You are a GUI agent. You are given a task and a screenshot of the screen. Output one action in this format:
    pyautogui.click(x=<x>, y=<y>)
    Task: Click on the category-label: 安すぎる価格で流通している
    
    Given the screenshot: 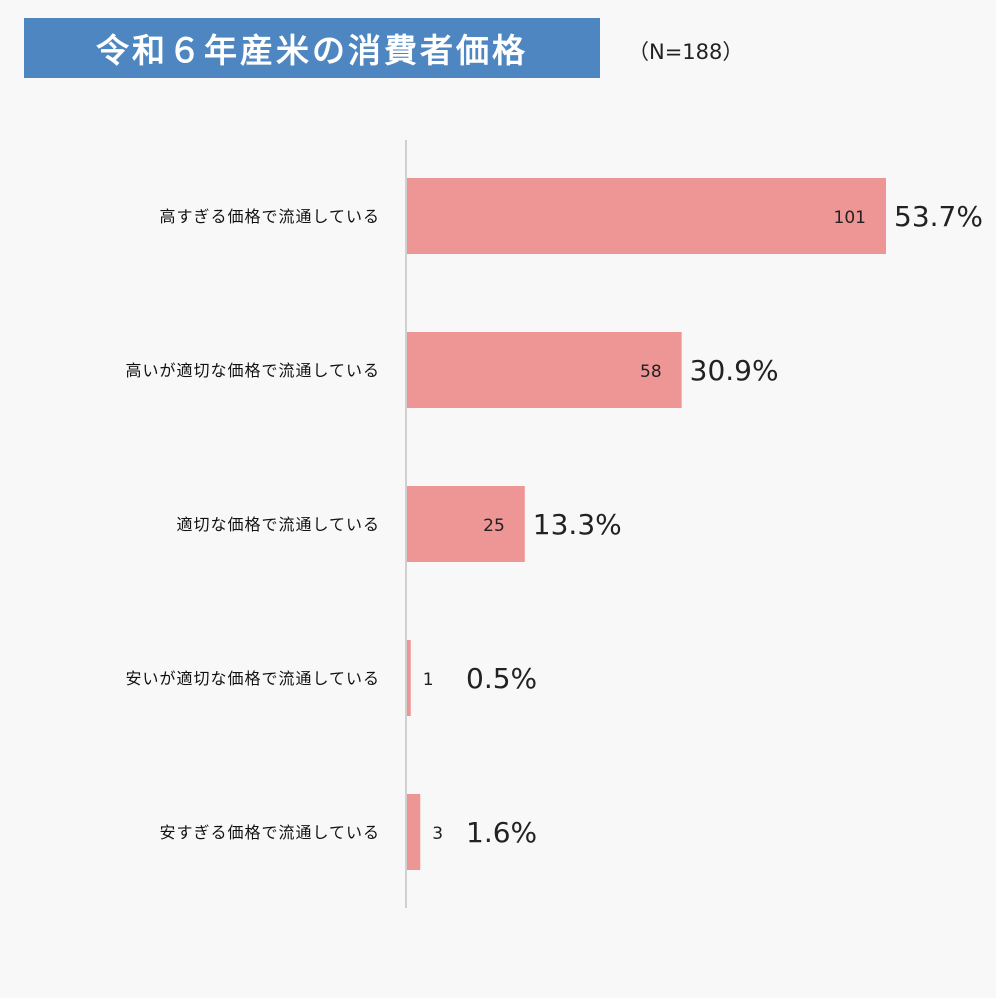 What is the action you would take?
    pyautogui.click(x=269, y=832)
    